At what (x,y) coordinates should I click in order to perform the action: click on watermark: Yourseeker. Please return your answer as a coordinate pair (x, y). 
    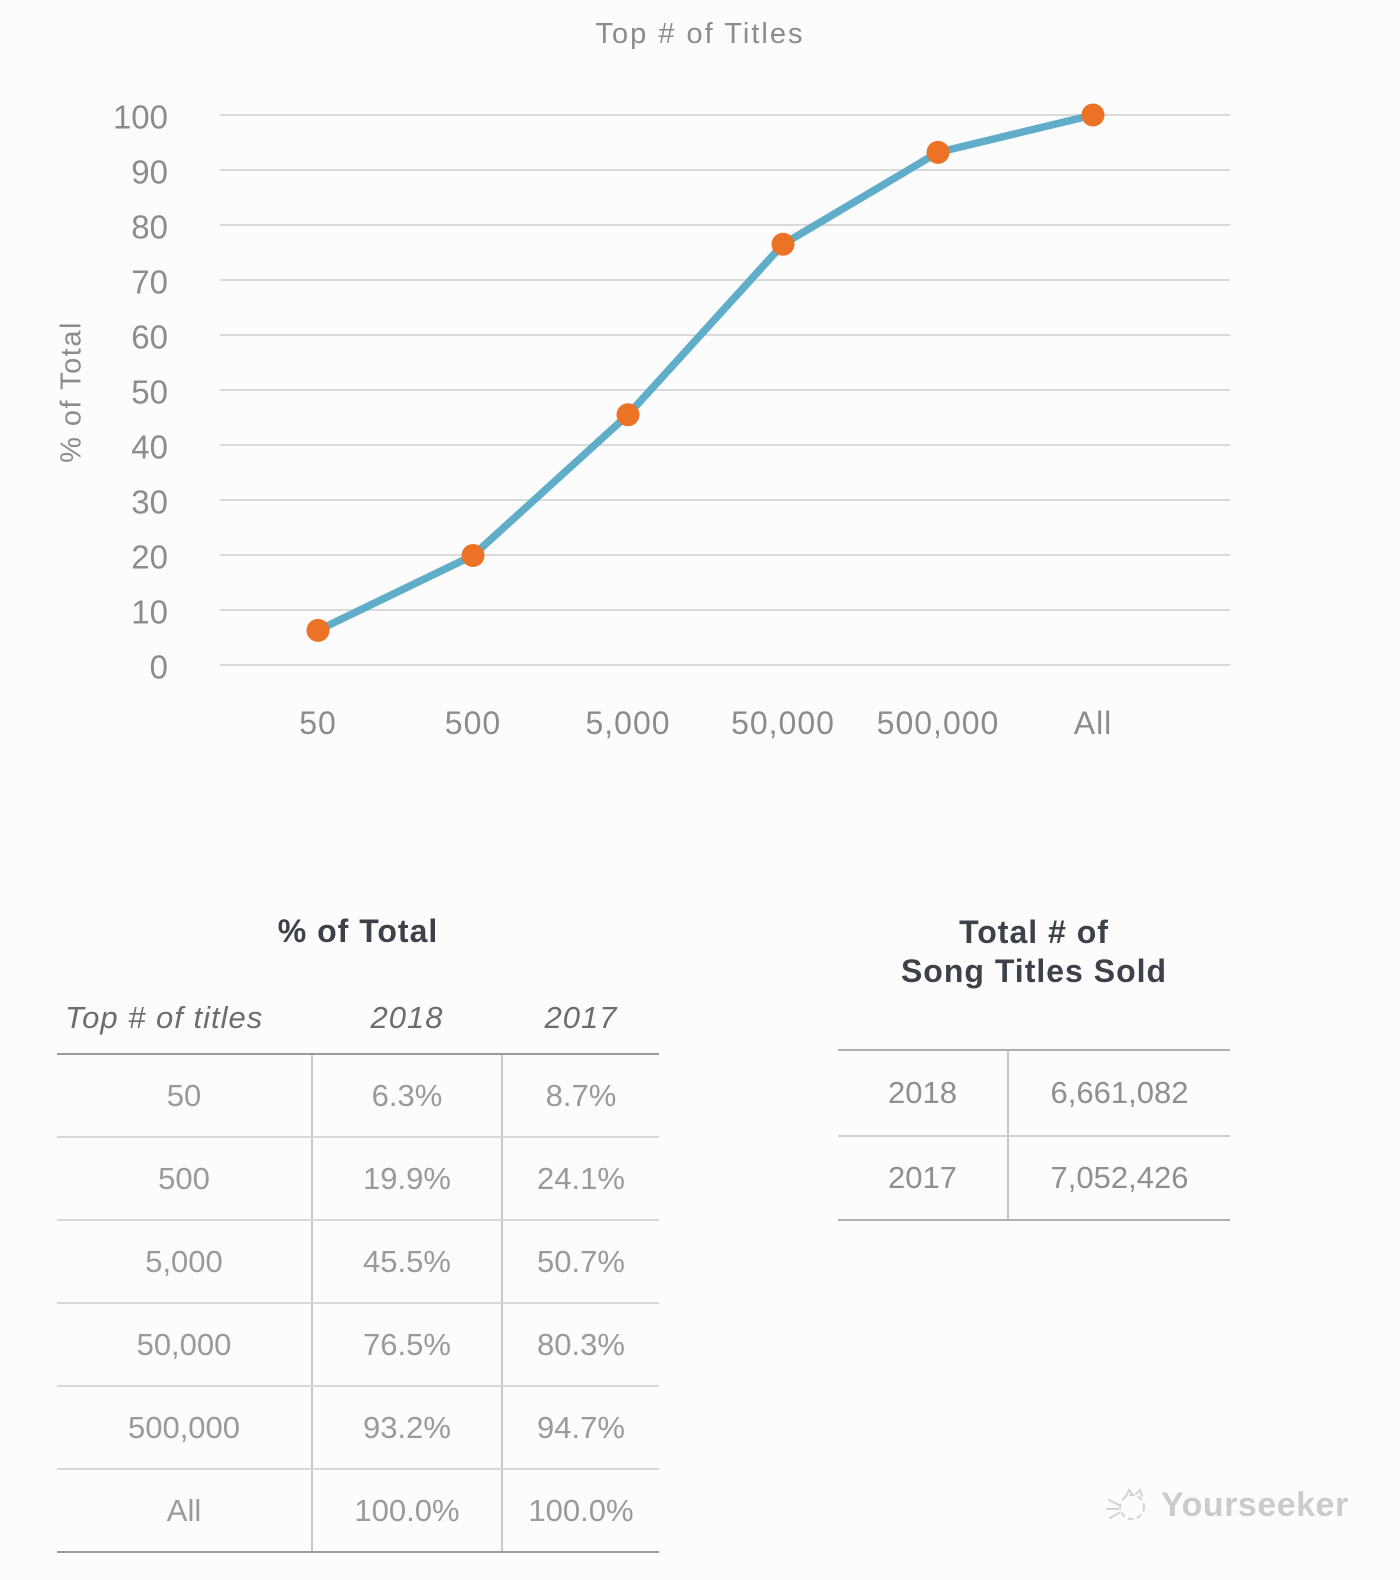
    Looking at the image, I should click on (1227, 1505).